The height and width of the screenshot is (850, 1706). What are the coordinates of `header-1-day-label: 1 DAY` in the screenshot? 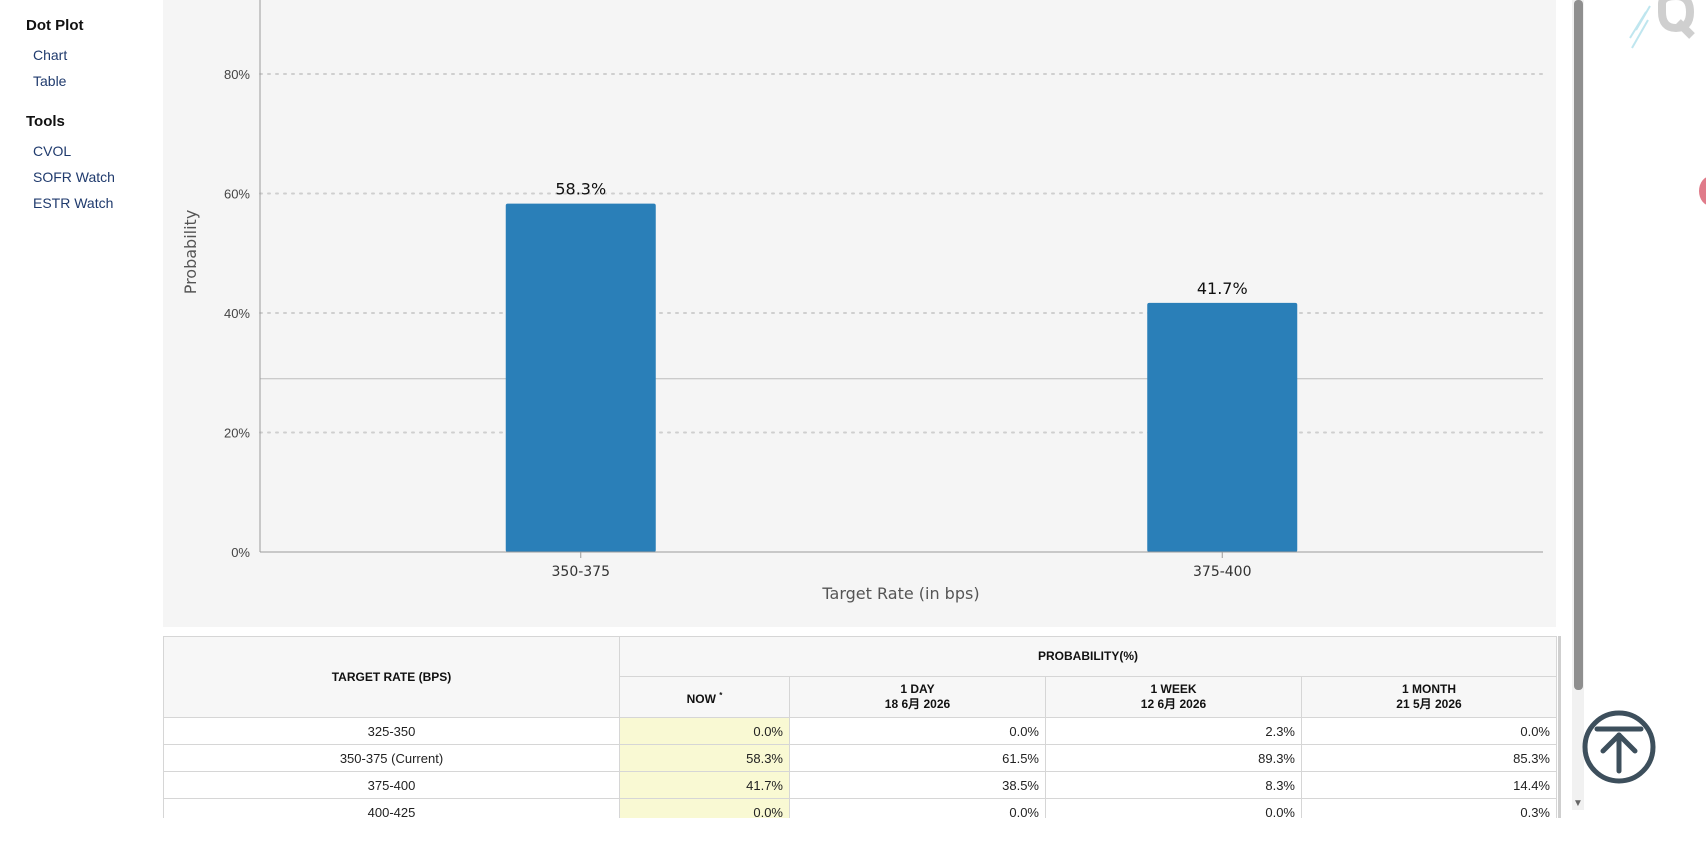 It's located at (917, 689).